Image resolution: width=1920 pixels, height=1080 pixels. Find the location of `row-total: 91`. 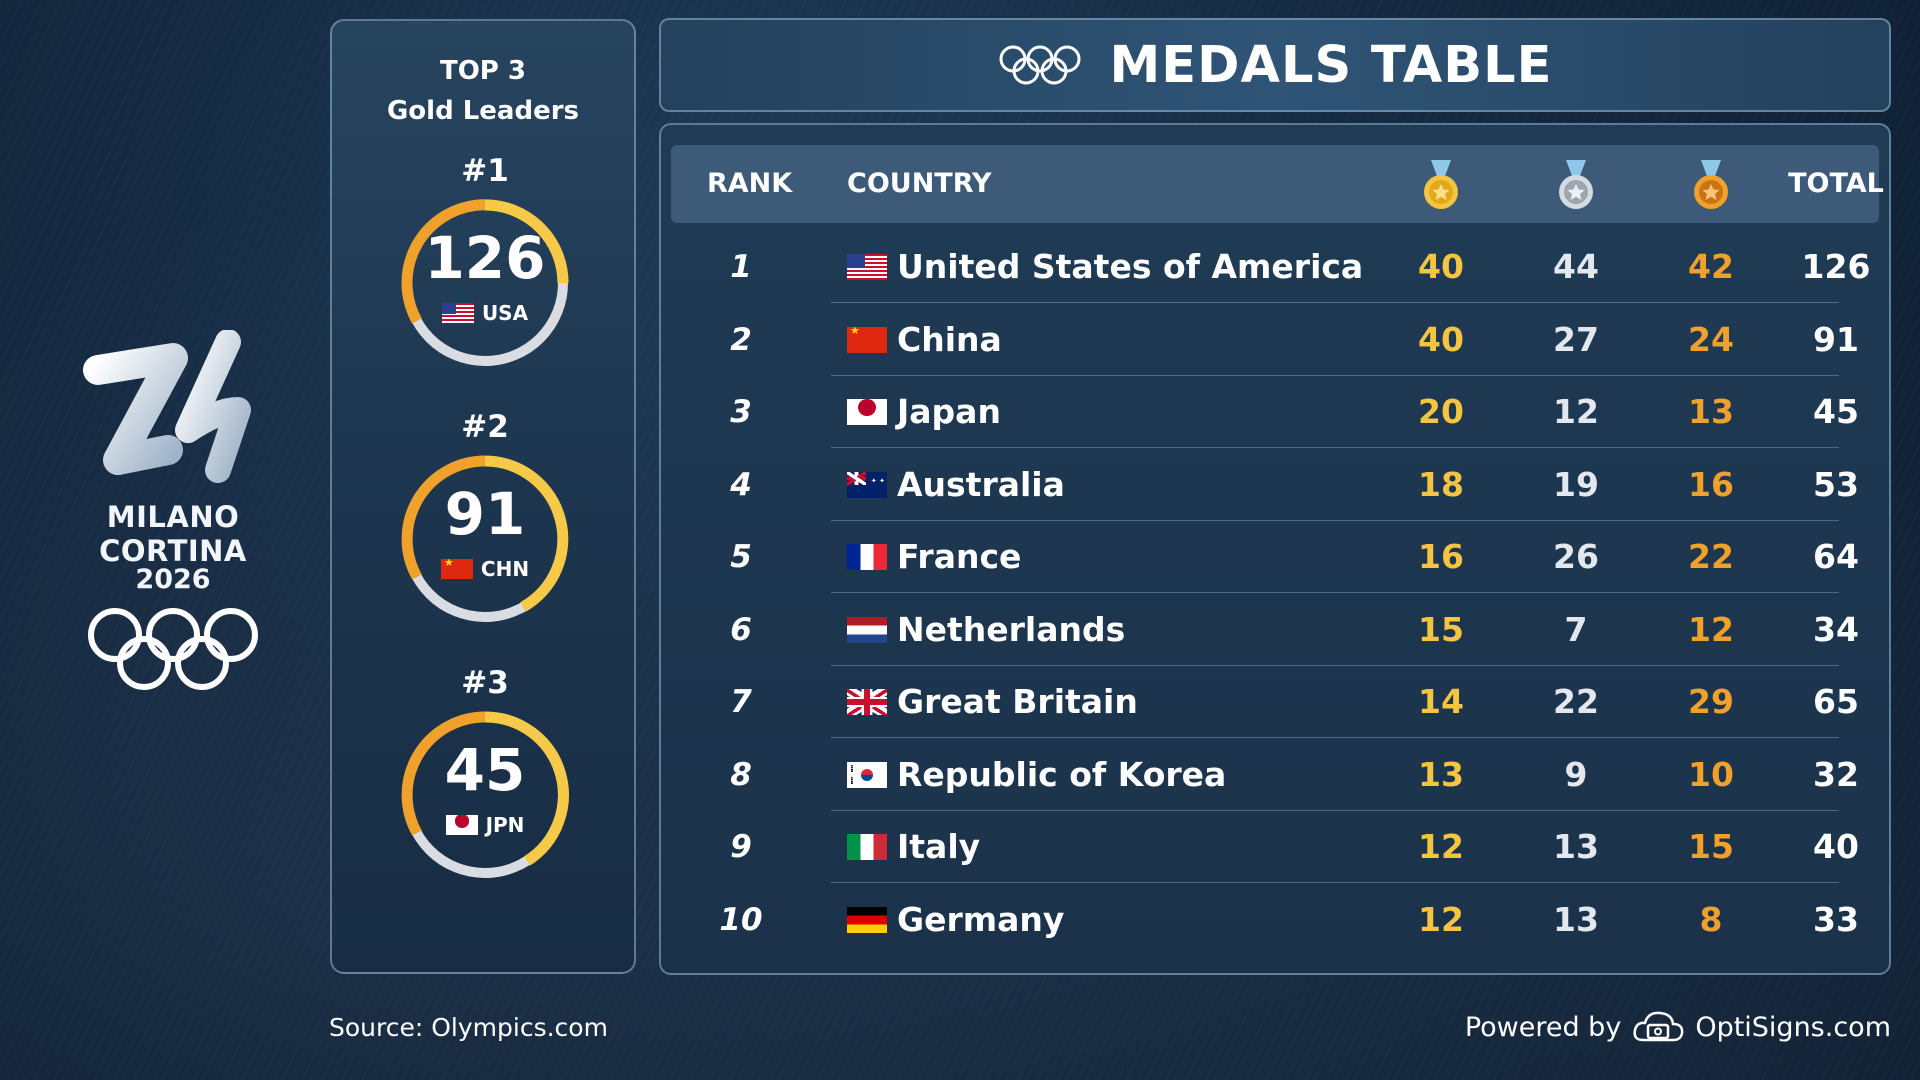

row-total: 91 is located at coordinates (1836, 339).